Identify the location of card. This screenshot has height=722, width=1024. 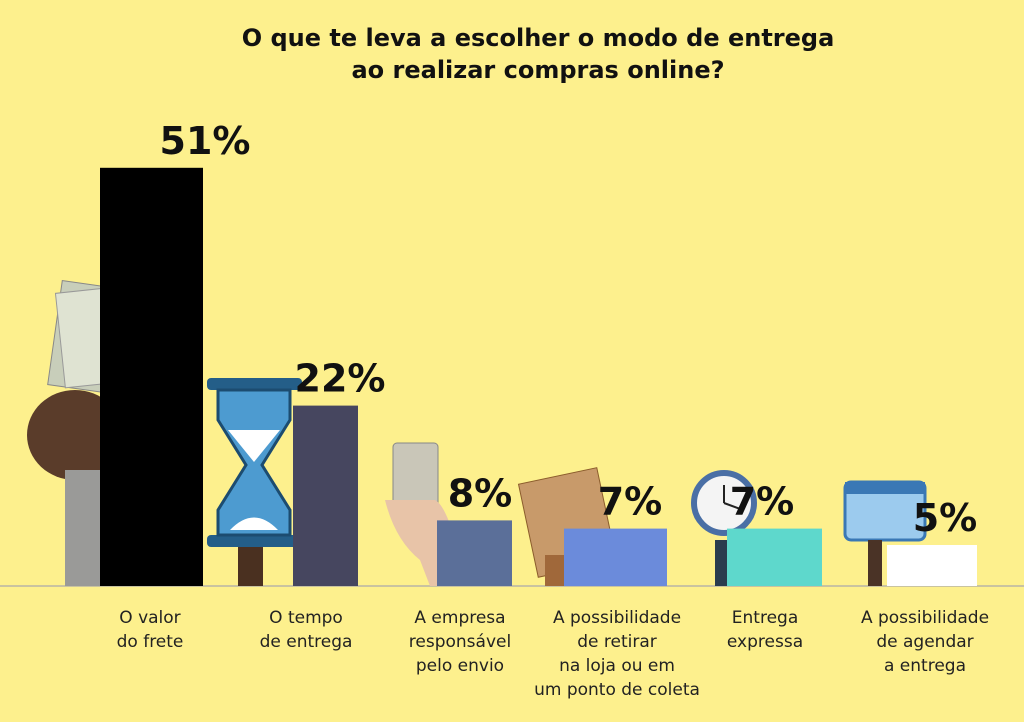
(415, 475).